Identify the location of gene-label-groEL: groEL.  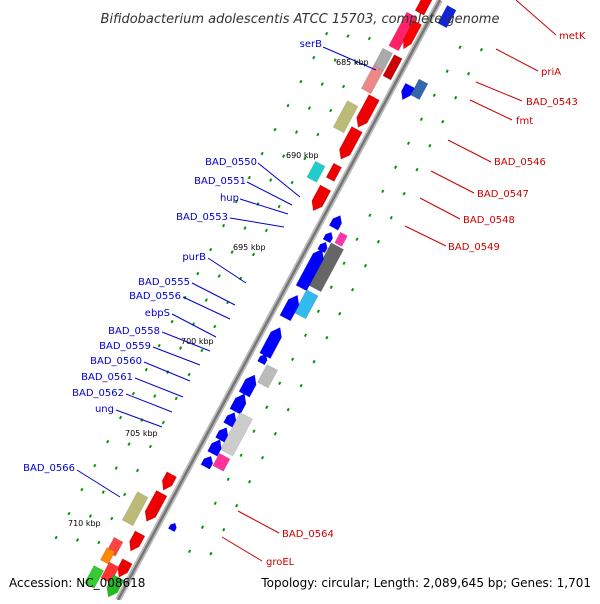
(280, 562).